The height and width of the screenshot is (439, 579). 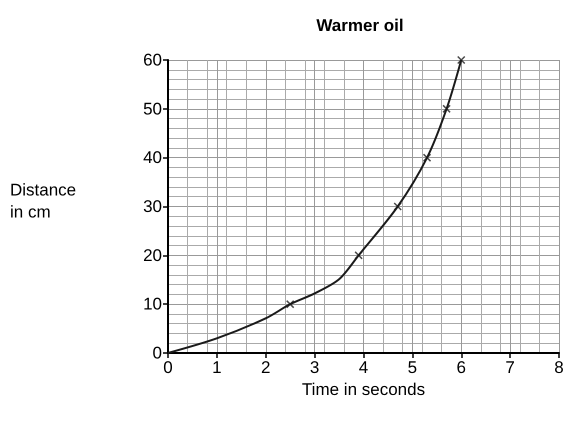 What do you see at coordinates (152, 60) in the screenshot?
I see `y-tick-label: 60` at bounding box center [152, 60].